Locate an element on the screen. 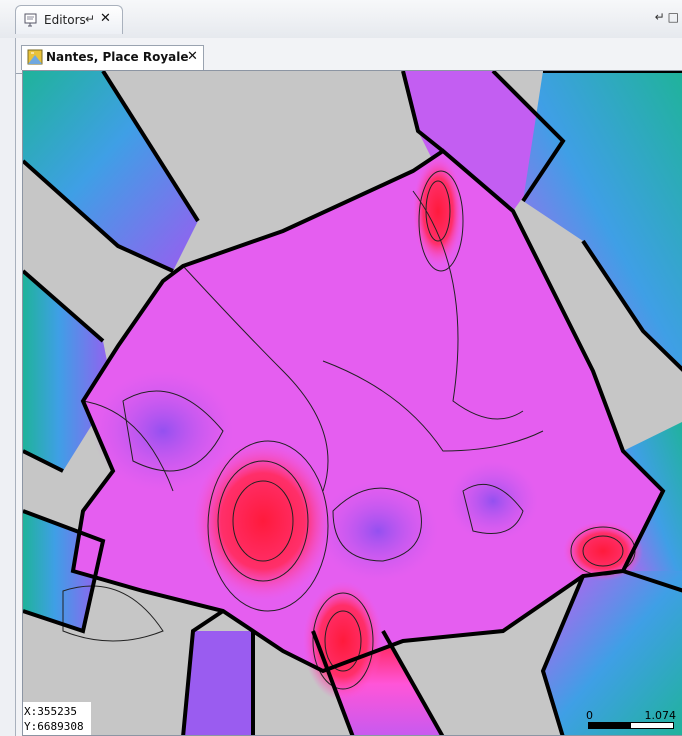 Image resolution: width=682 pixels, height=736 pixels. scale-bar-graphic is located at coordinates (631, 725).